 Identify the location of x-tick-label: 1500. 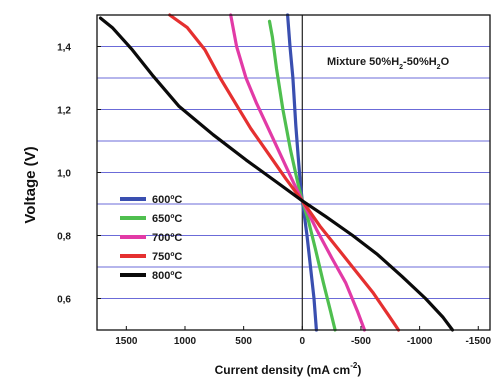
(126, 341).